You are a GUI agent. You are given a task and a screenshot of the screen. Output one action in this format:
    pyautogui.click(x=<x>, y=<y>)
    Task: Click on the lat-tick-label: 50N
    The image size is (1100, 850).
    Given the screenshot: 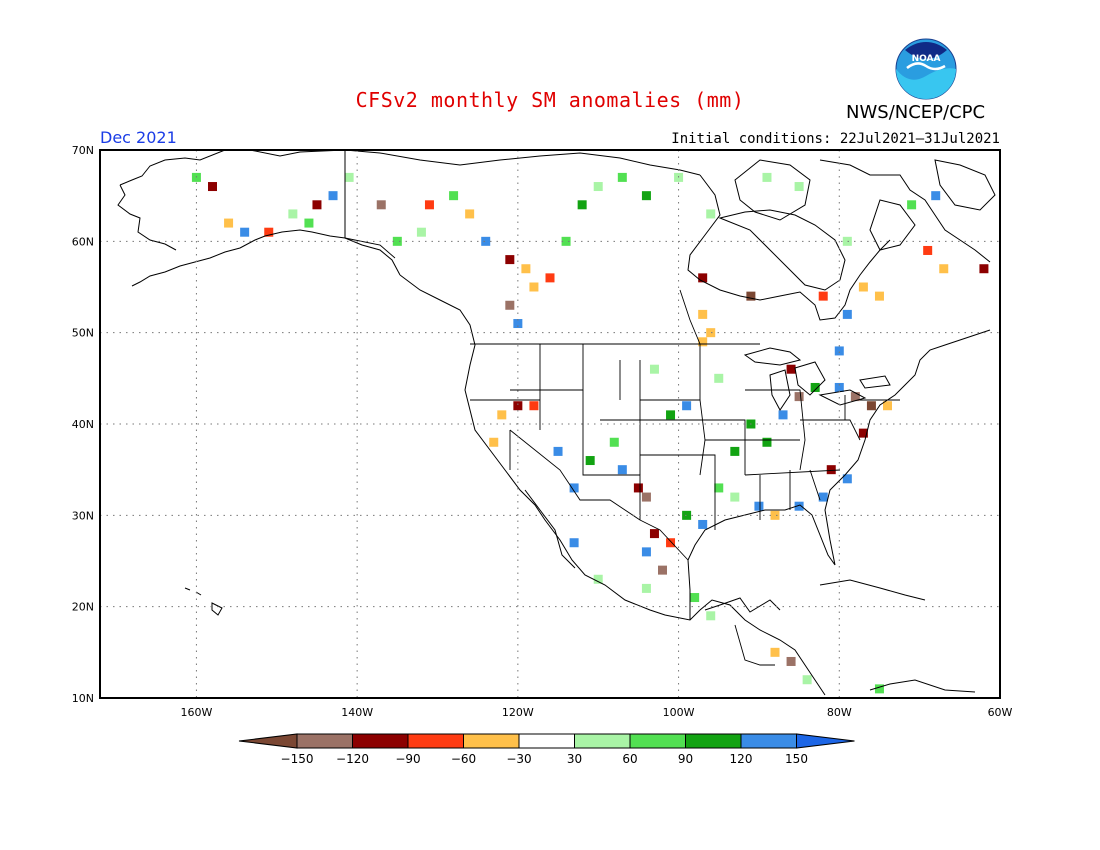 What is the action you would take?
    pyautogui.click(x=83, y=333)
    